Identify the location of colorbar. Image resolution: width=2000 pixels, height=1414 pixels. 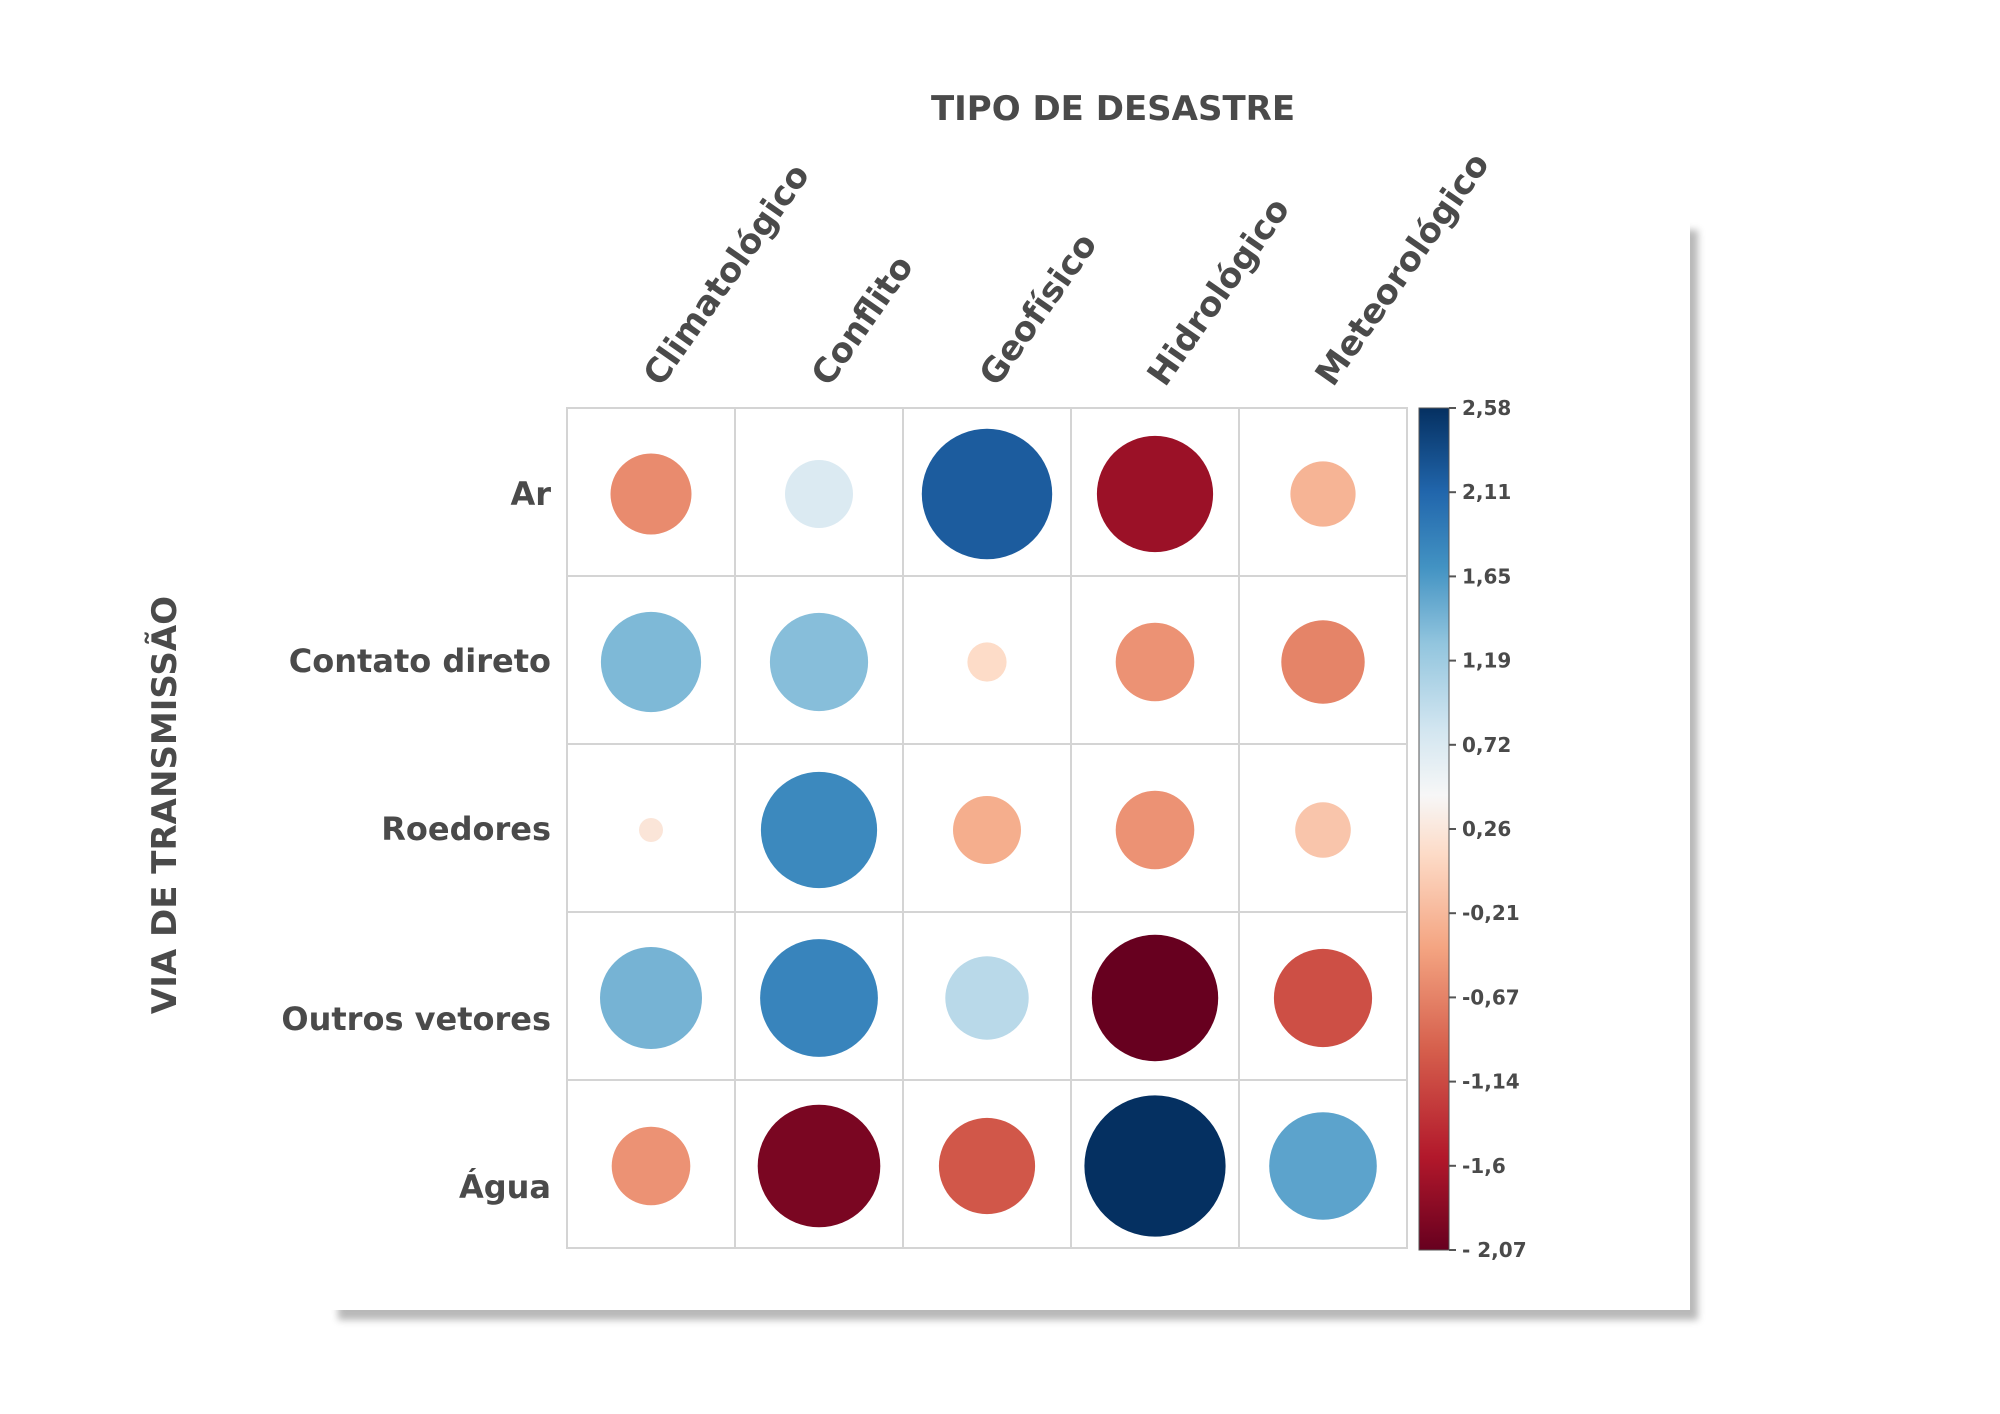
(1434, 829).